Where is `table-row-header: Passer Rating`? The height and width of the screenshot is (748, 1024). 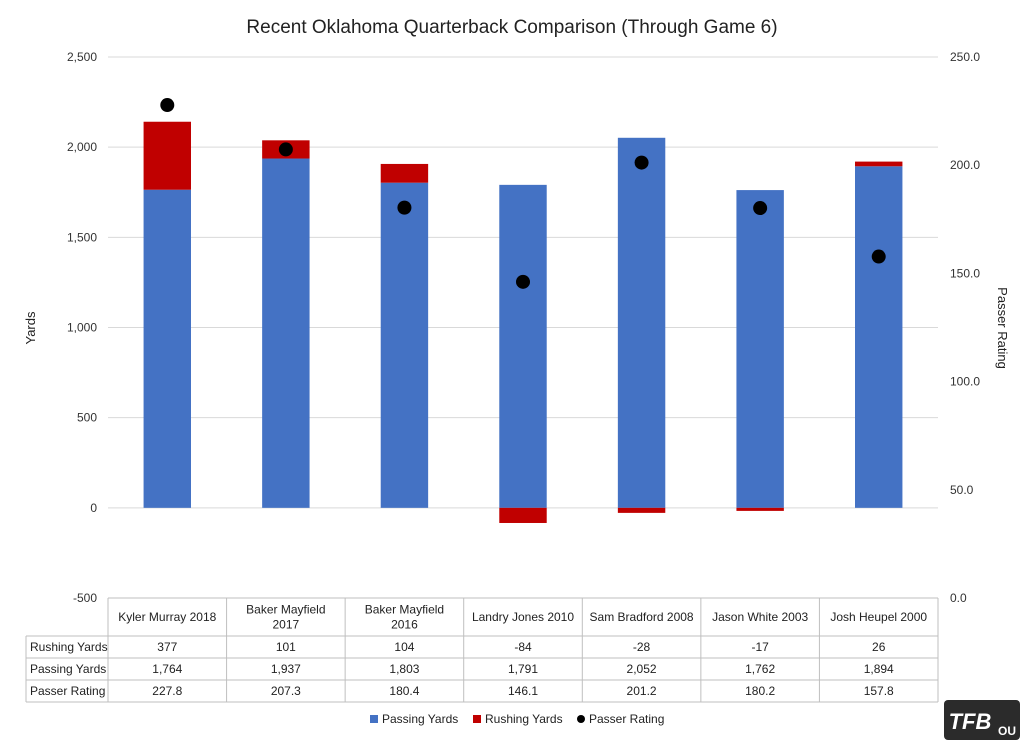
table-row-header: Passer Rating is located at coordinates (67, 691).